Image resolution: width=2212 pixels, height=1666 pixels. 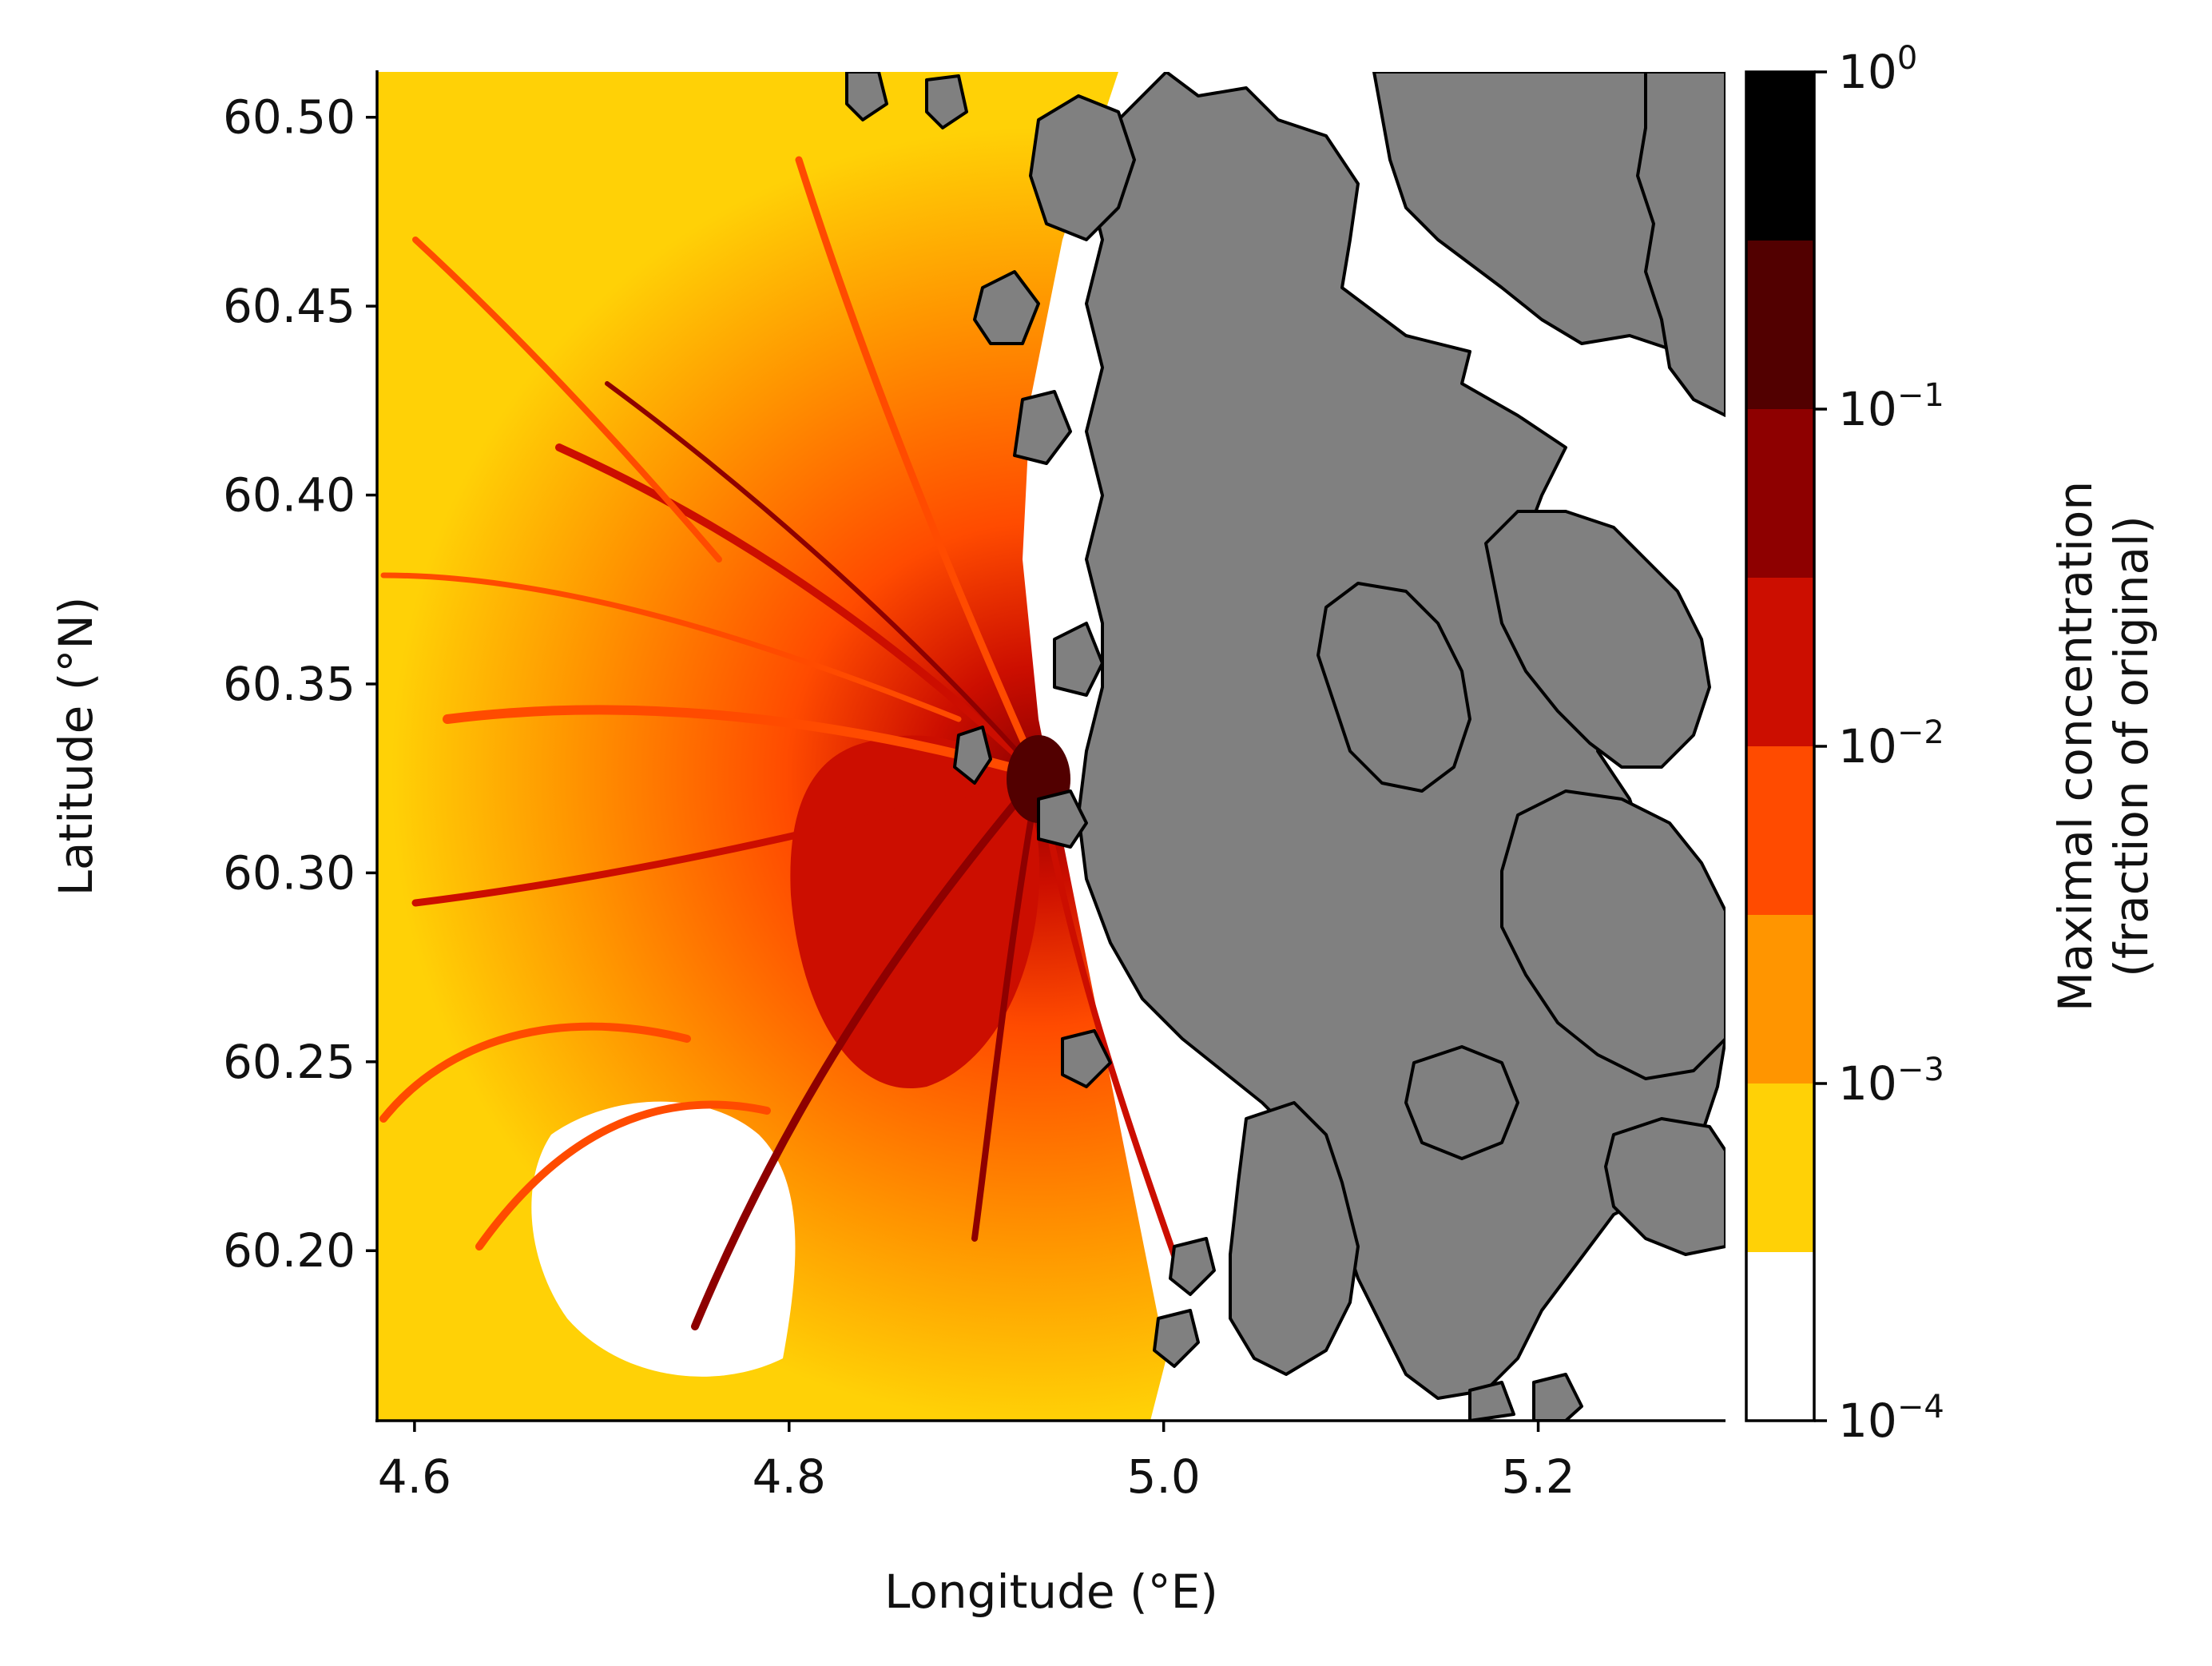 I want to click on colorbar-tick-label: 10⁻⁴, so click(x=1891, y=1418).